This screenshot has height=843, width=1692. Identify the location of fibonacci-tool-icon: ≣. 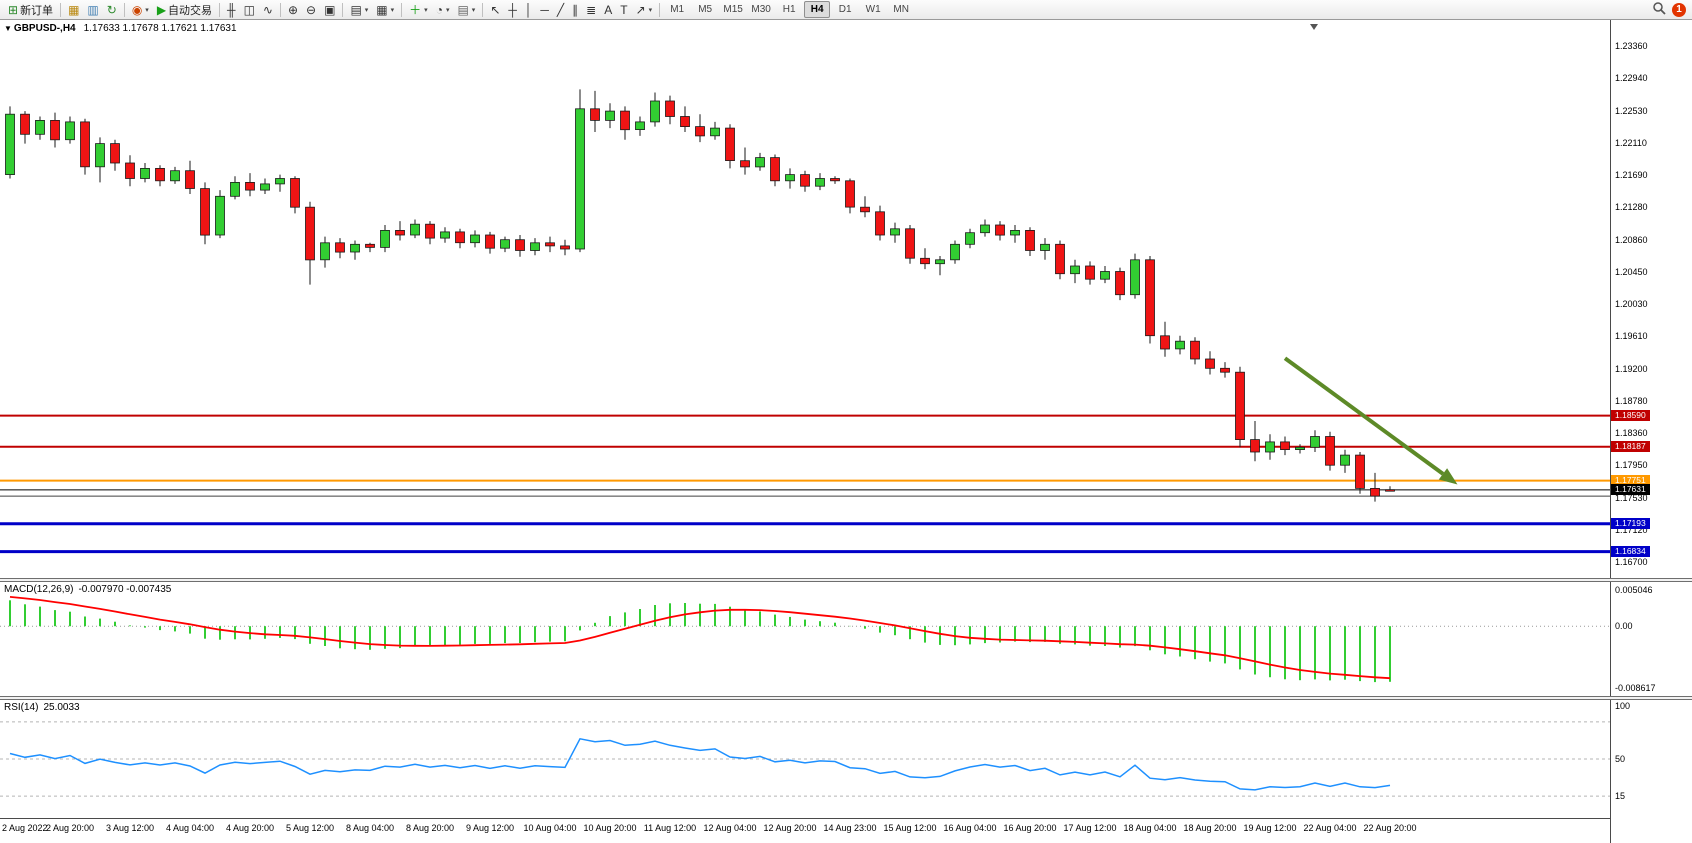
(591, 9).